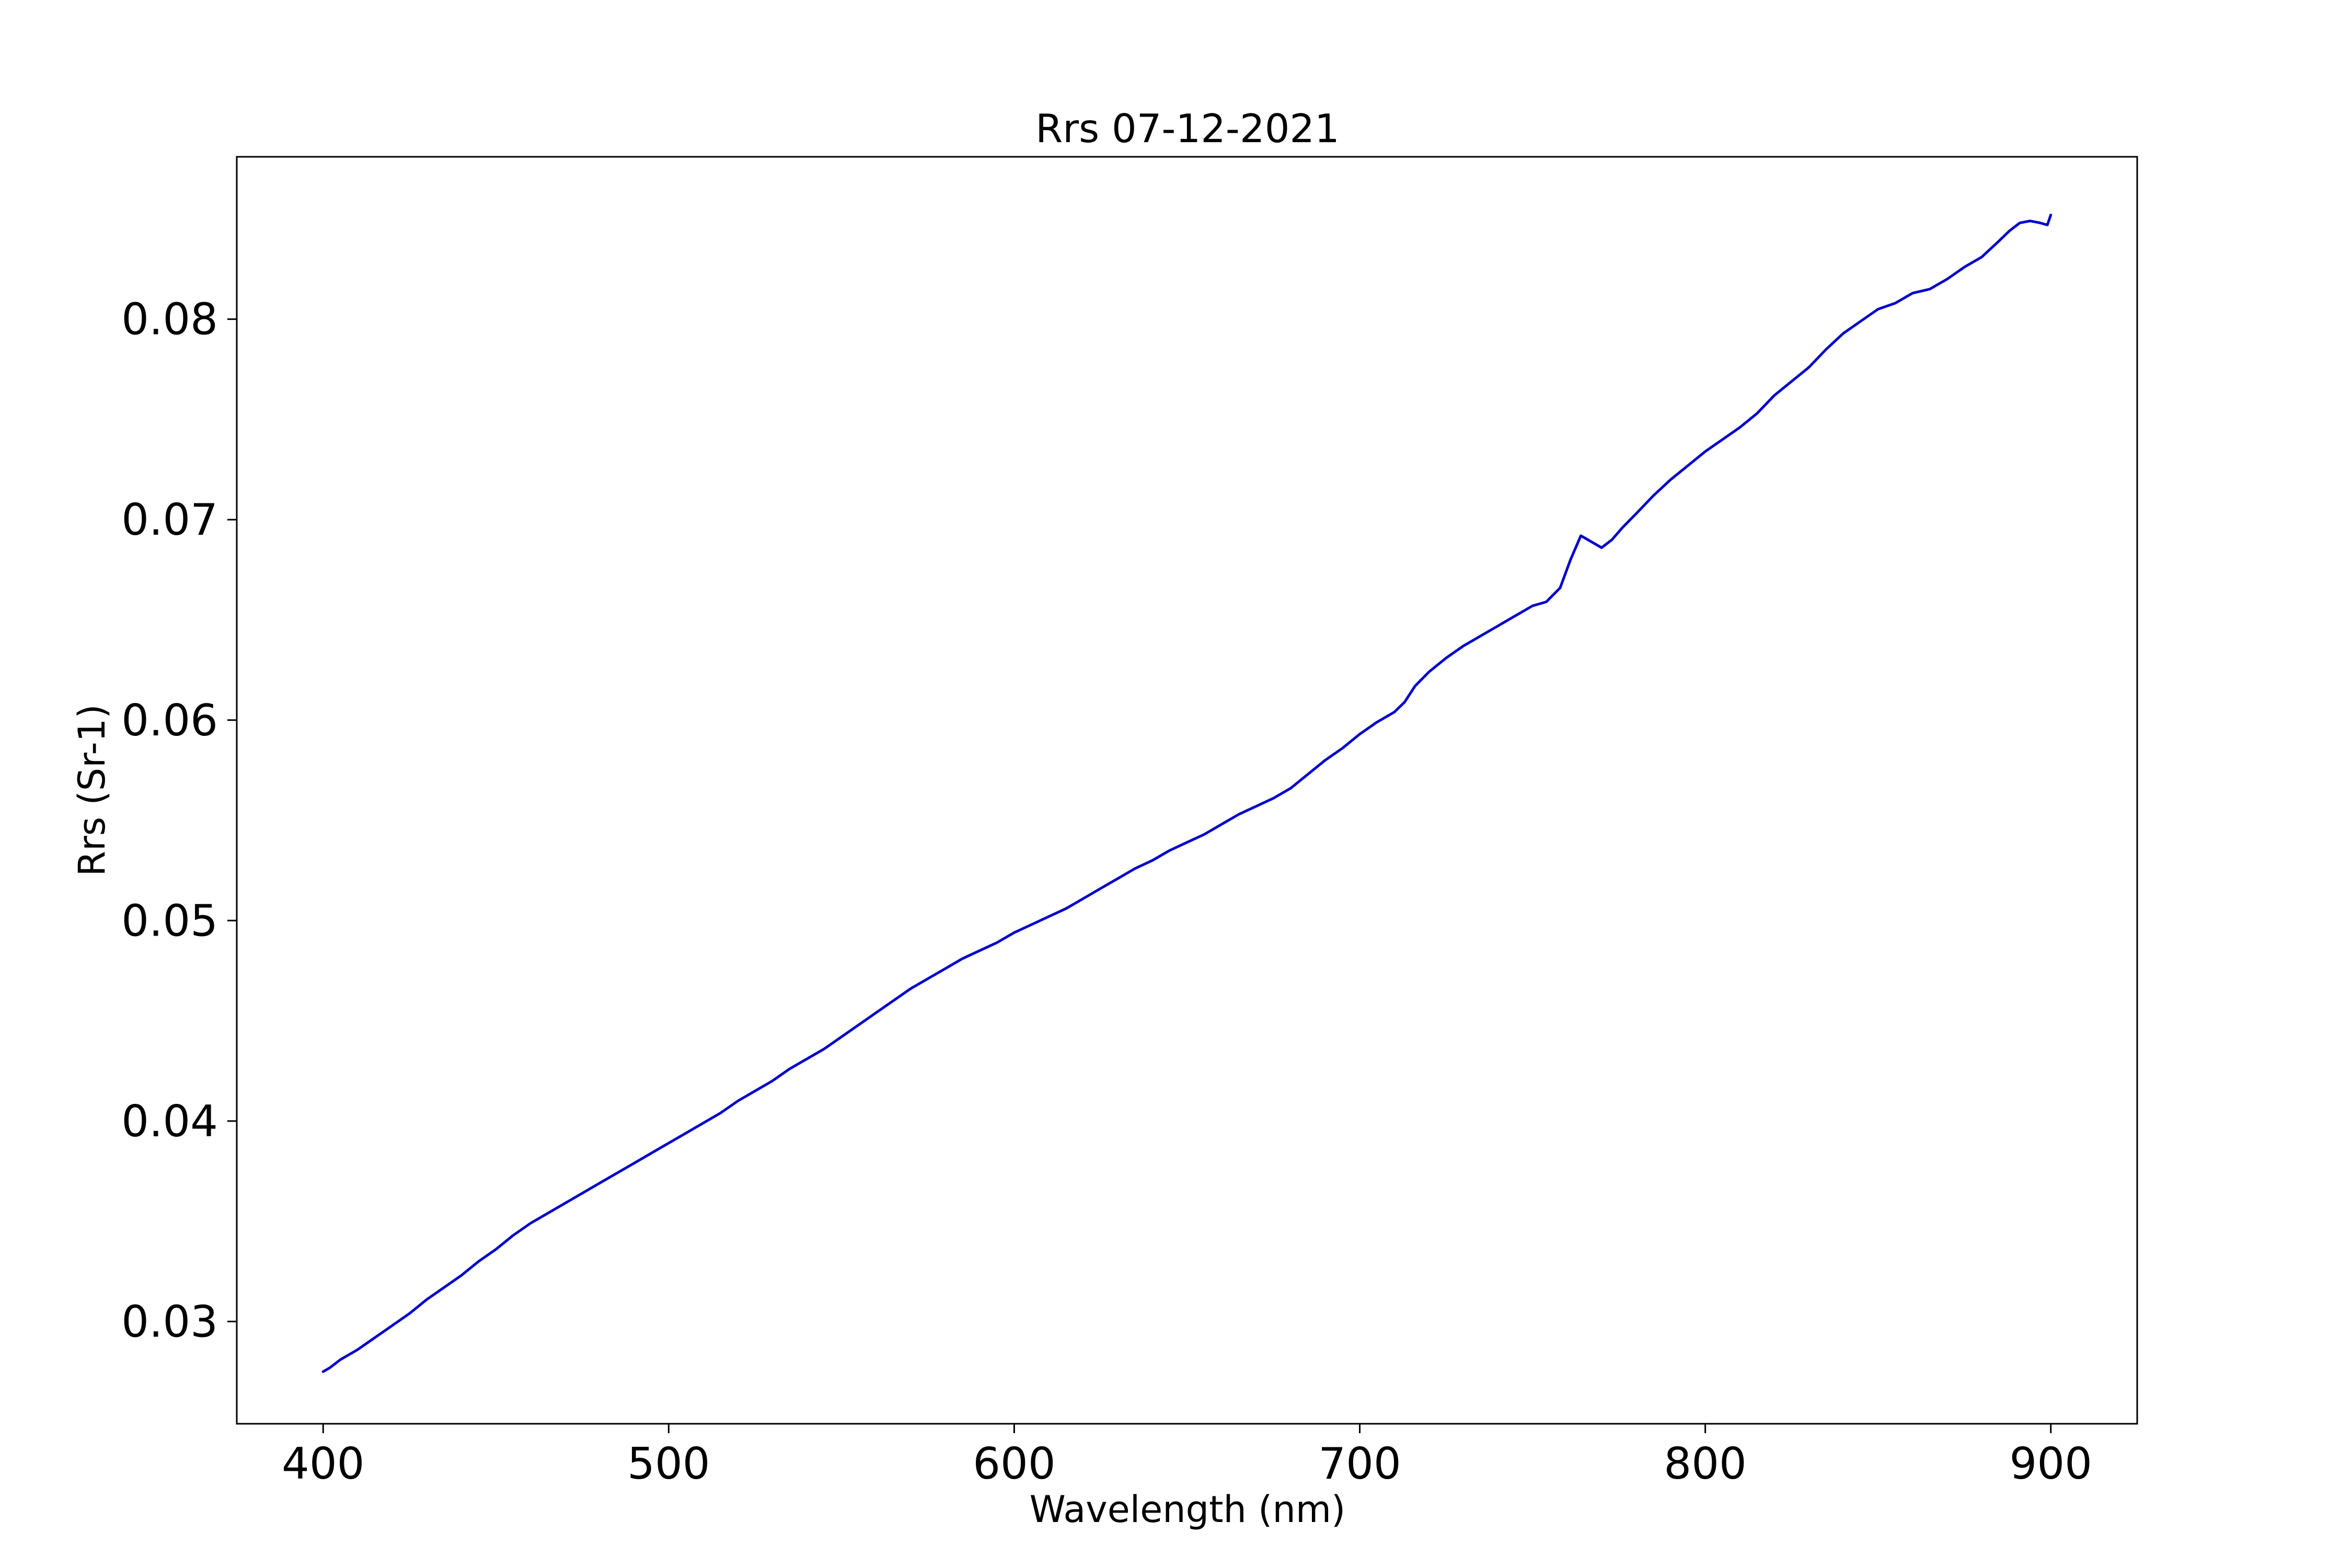 The image size is (2352, 1568). Describe the element at coordinates (1014, 1463) in the screenshot. I see `x-tick-label: 600` at that location.